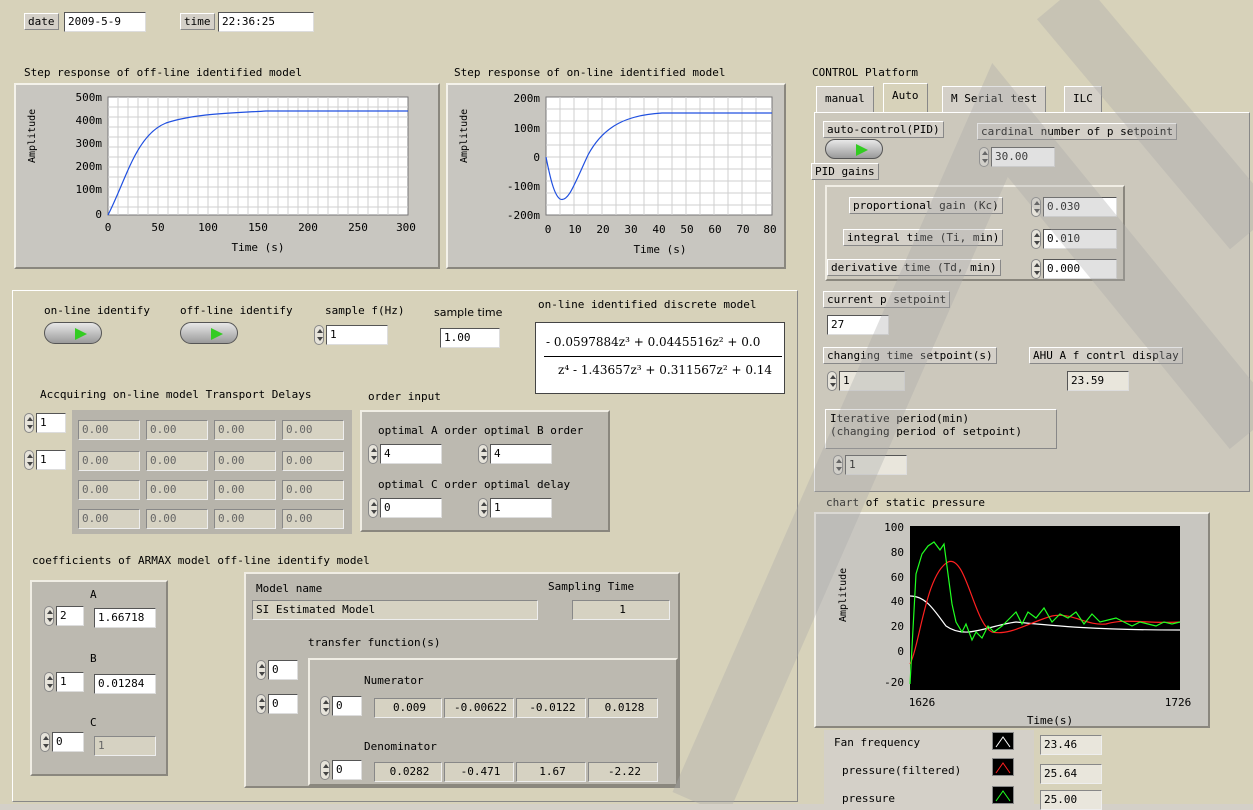 The image size is (1253, 810). Describe the element at coordinates (1036, 269) in the screenshot. I see `td-spinner` at that location.